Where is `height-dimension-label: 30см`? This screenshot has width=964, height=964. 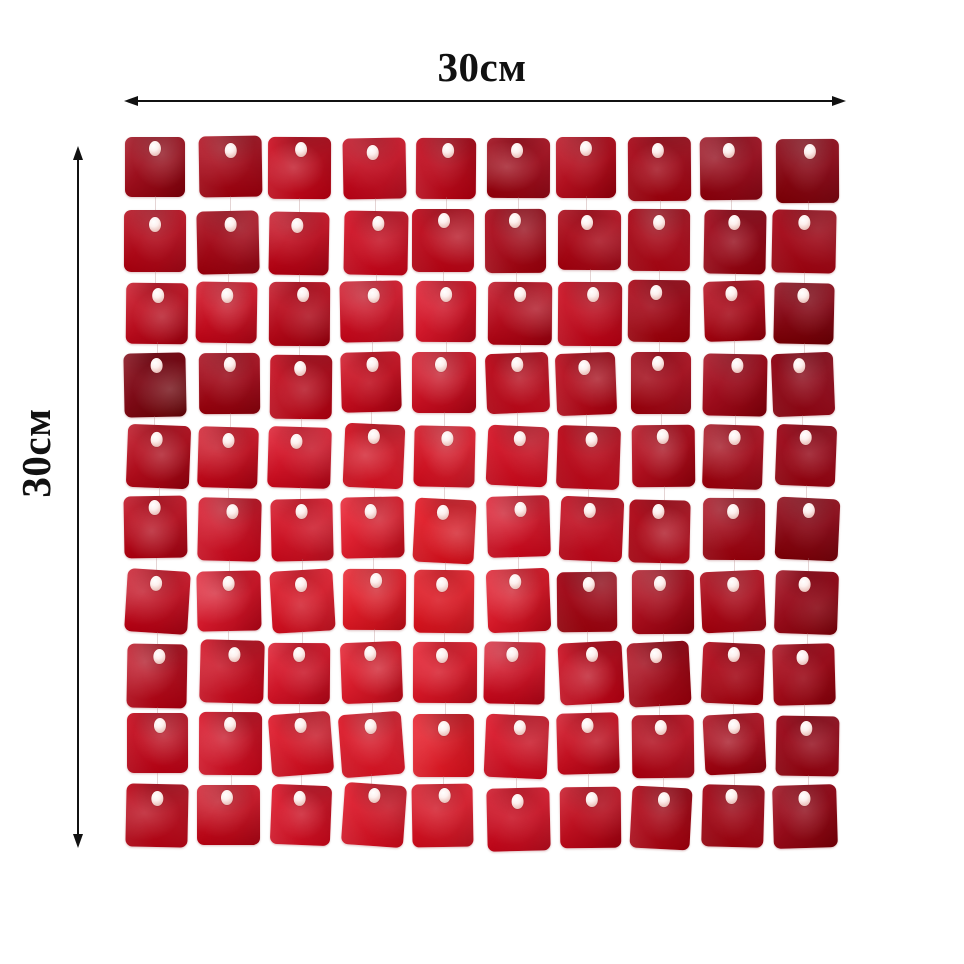 height-dimension-label: 30см is located at coordinates (36, 453).